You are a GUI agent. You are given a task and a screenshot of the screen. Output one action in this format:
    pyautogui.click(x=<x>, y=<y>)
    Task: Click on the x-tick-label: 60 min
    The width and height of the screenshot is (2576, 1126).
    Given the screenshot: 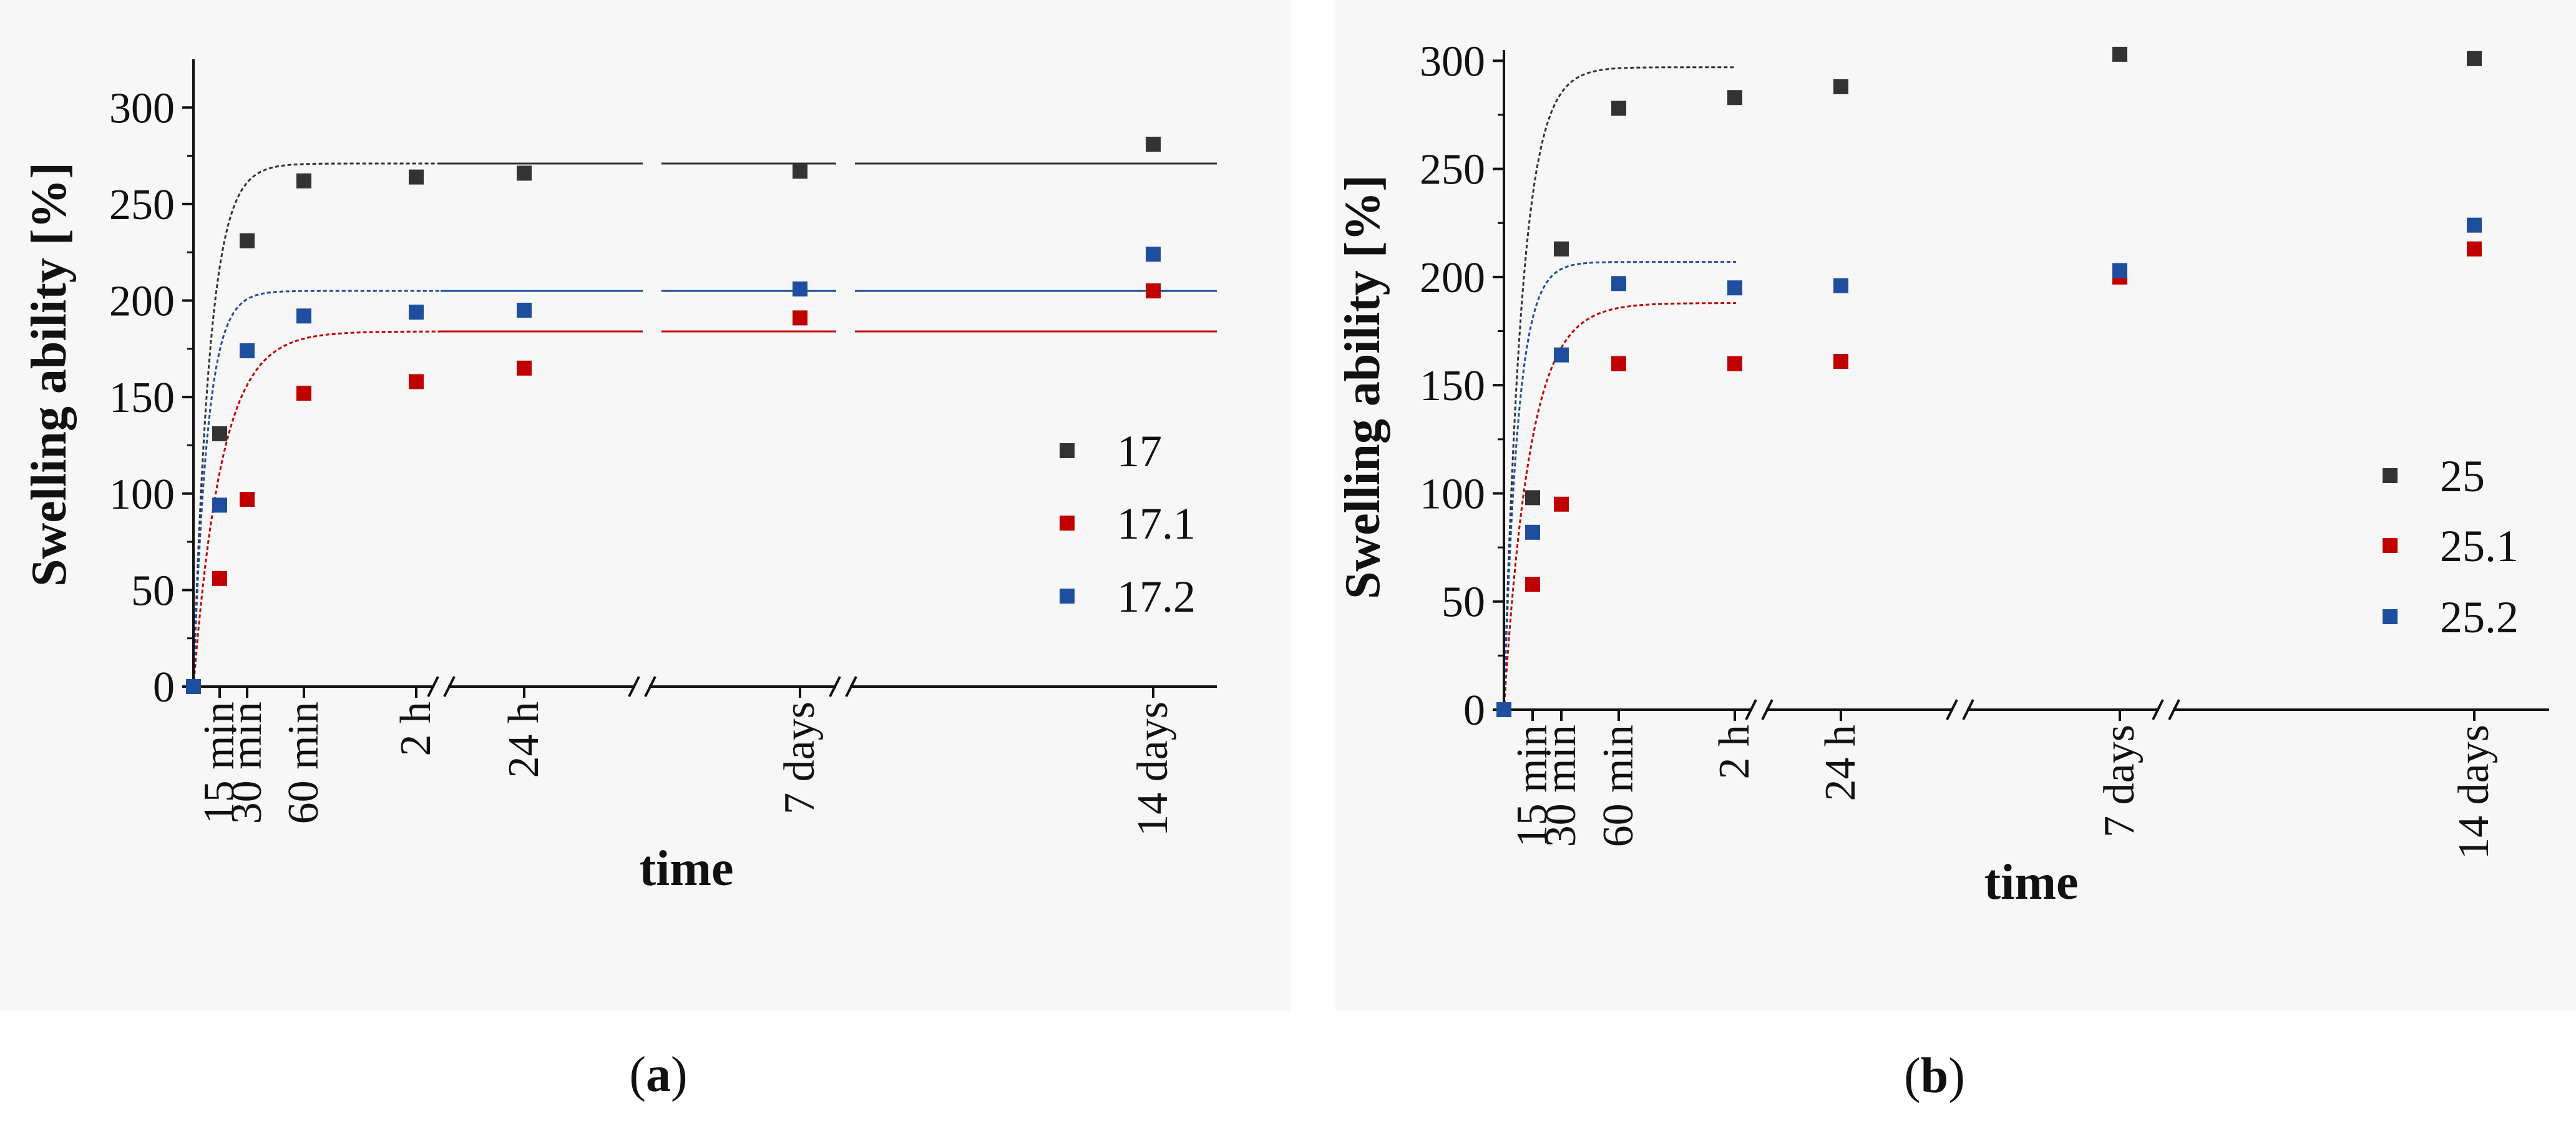 What is the action you would take?
    pyautogui.click(x=1618, y=786)
    